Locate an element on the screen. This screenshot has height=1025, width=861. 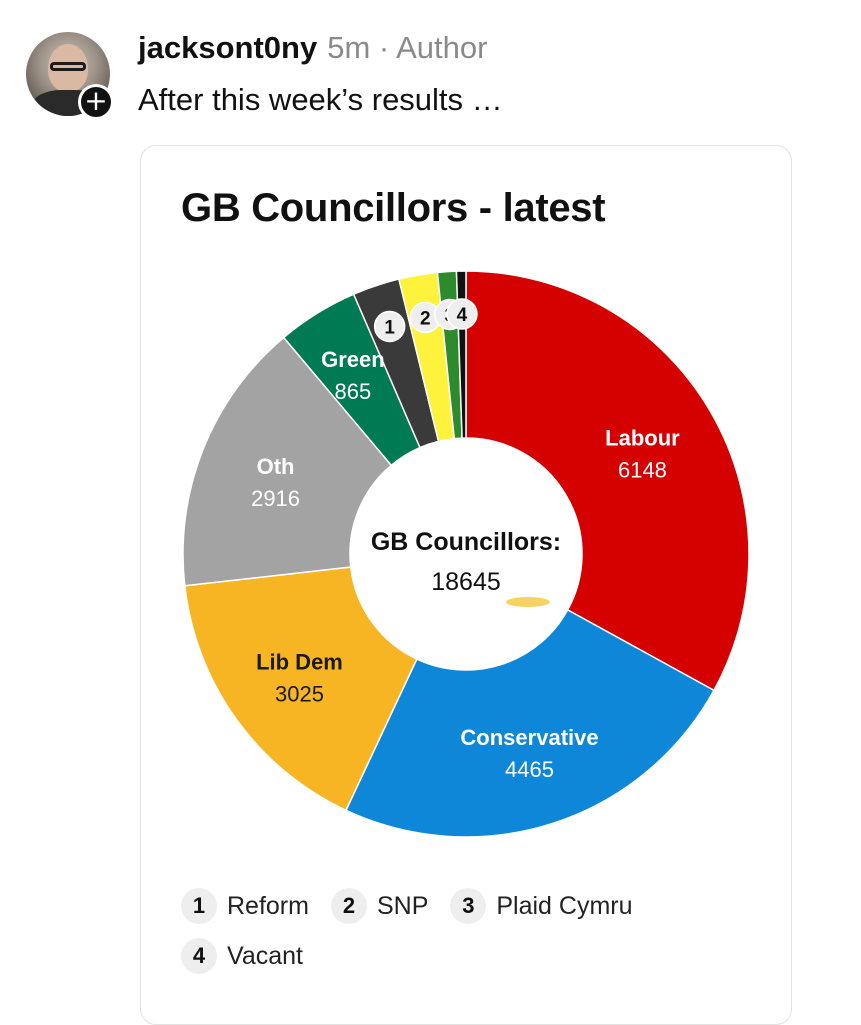
legend-item-vacant: 4 Vacant is located at coordinates (242, 956).